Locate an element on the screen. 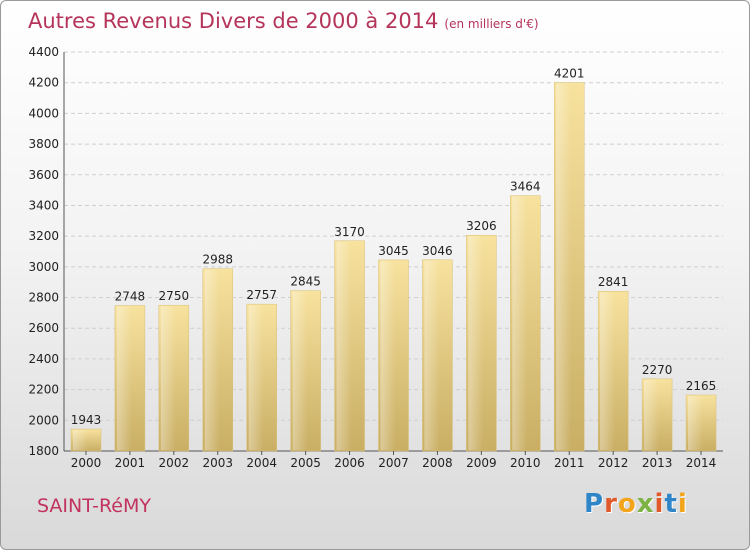 The image size is (750, 550). x-tick-label: 2002 is located at coordinates (174, 463).